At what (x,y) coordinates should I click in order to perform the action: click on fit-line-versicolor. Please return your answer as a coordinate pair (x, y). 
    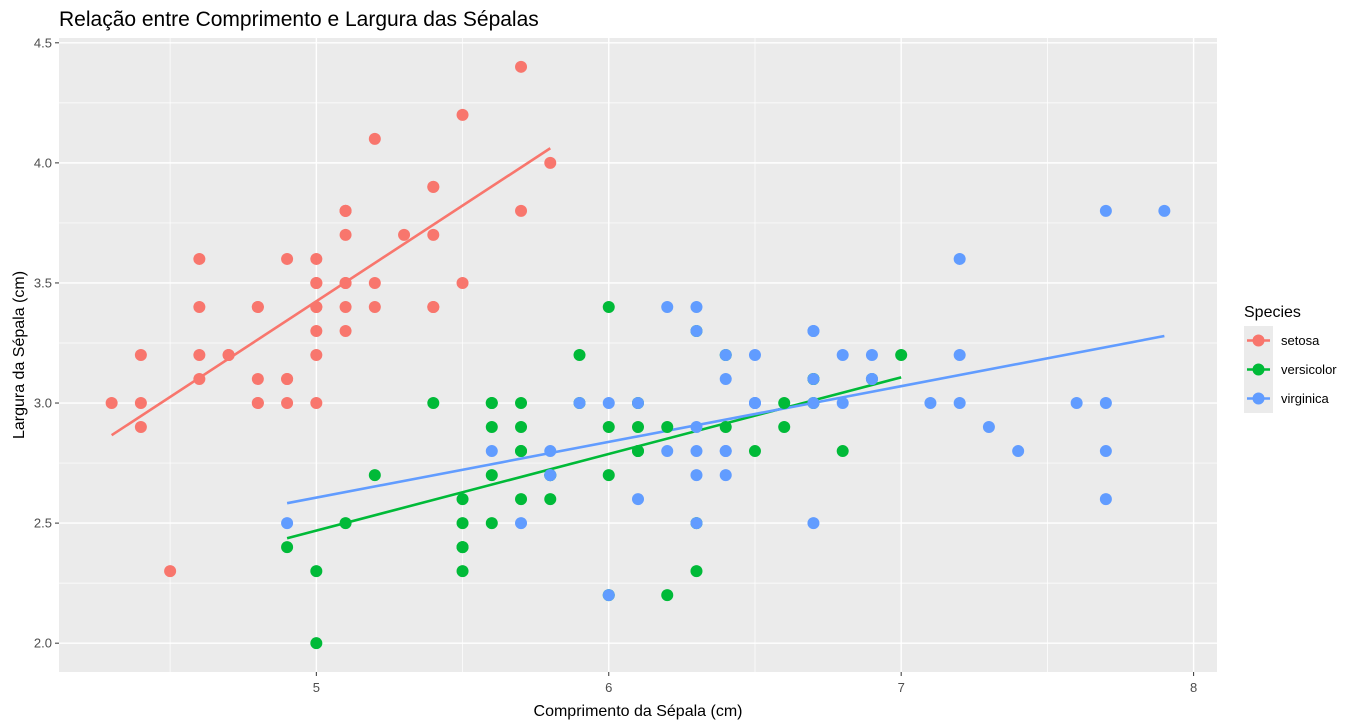
    Looking at the image, I should click on (594, 458).